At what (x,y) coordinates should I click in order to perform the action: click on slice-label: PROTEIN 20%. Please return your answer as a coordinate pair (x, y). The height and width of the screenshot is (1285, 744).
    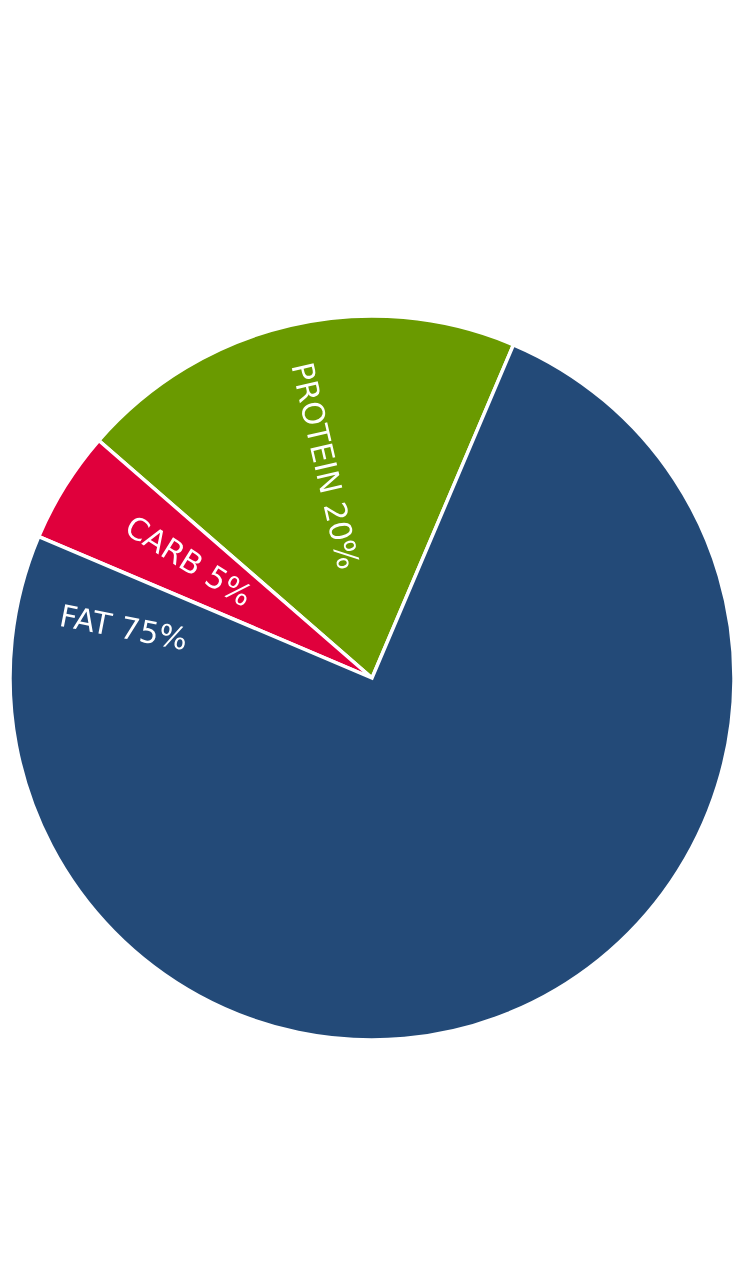
    Looking at the image, I should click on (326, 466).